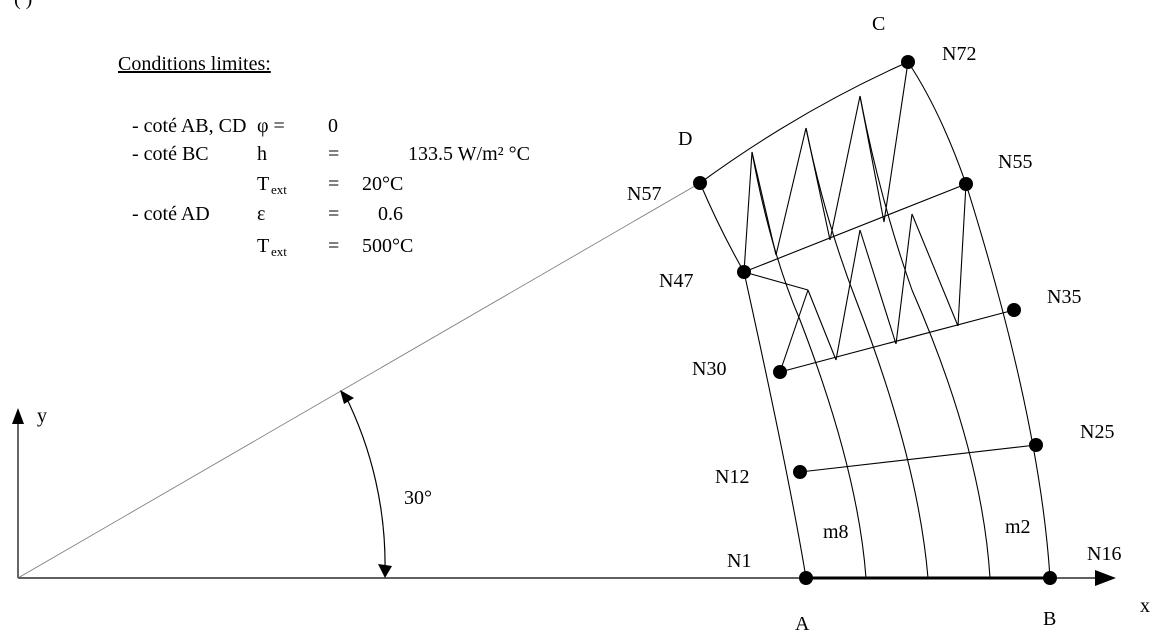 Image resolution: width=1159 pixels, height=631 pixels. Describe the element at coordinates (279, 189) in the screenshot. I see `cond-sub-2: ext` at that location.